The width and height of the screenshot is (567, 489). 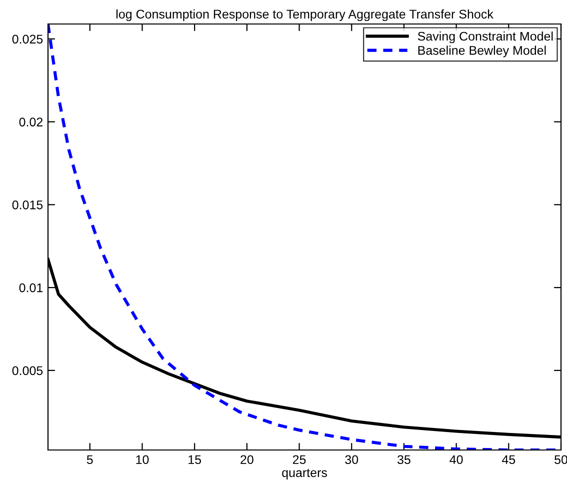 What do you see at coordinates (305, 15) in the screenshot?
I see `chart-title: log Consumption Response to Temporary Aggregate Transfer Shock` at bounding box center [305, 15].